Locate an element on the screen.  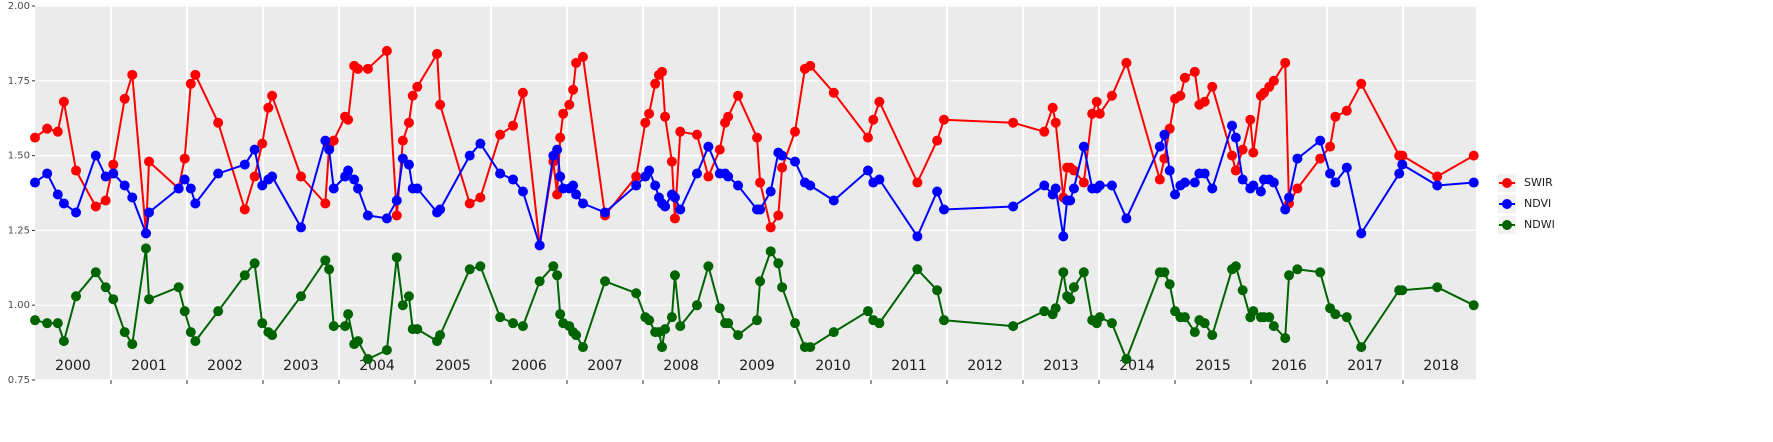
y-tick-label: 1.25 is located at coordinates (19, 230).